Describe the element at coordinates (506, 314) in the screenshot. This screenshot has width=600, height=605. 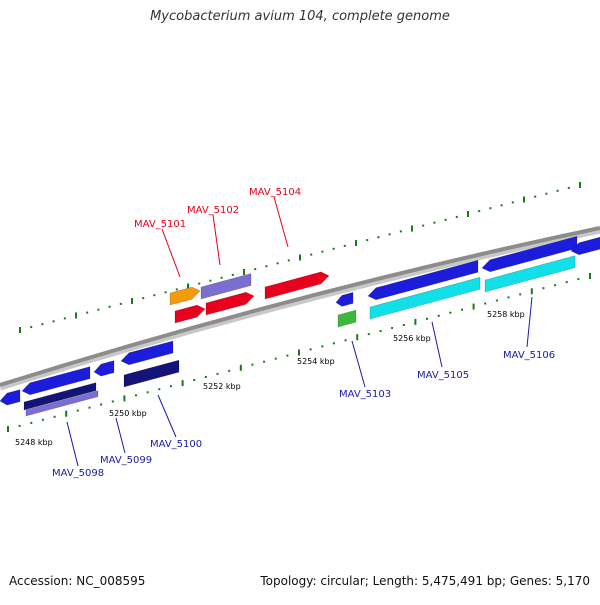
I see `scale-label-5258: 5258 kbp` at that location.